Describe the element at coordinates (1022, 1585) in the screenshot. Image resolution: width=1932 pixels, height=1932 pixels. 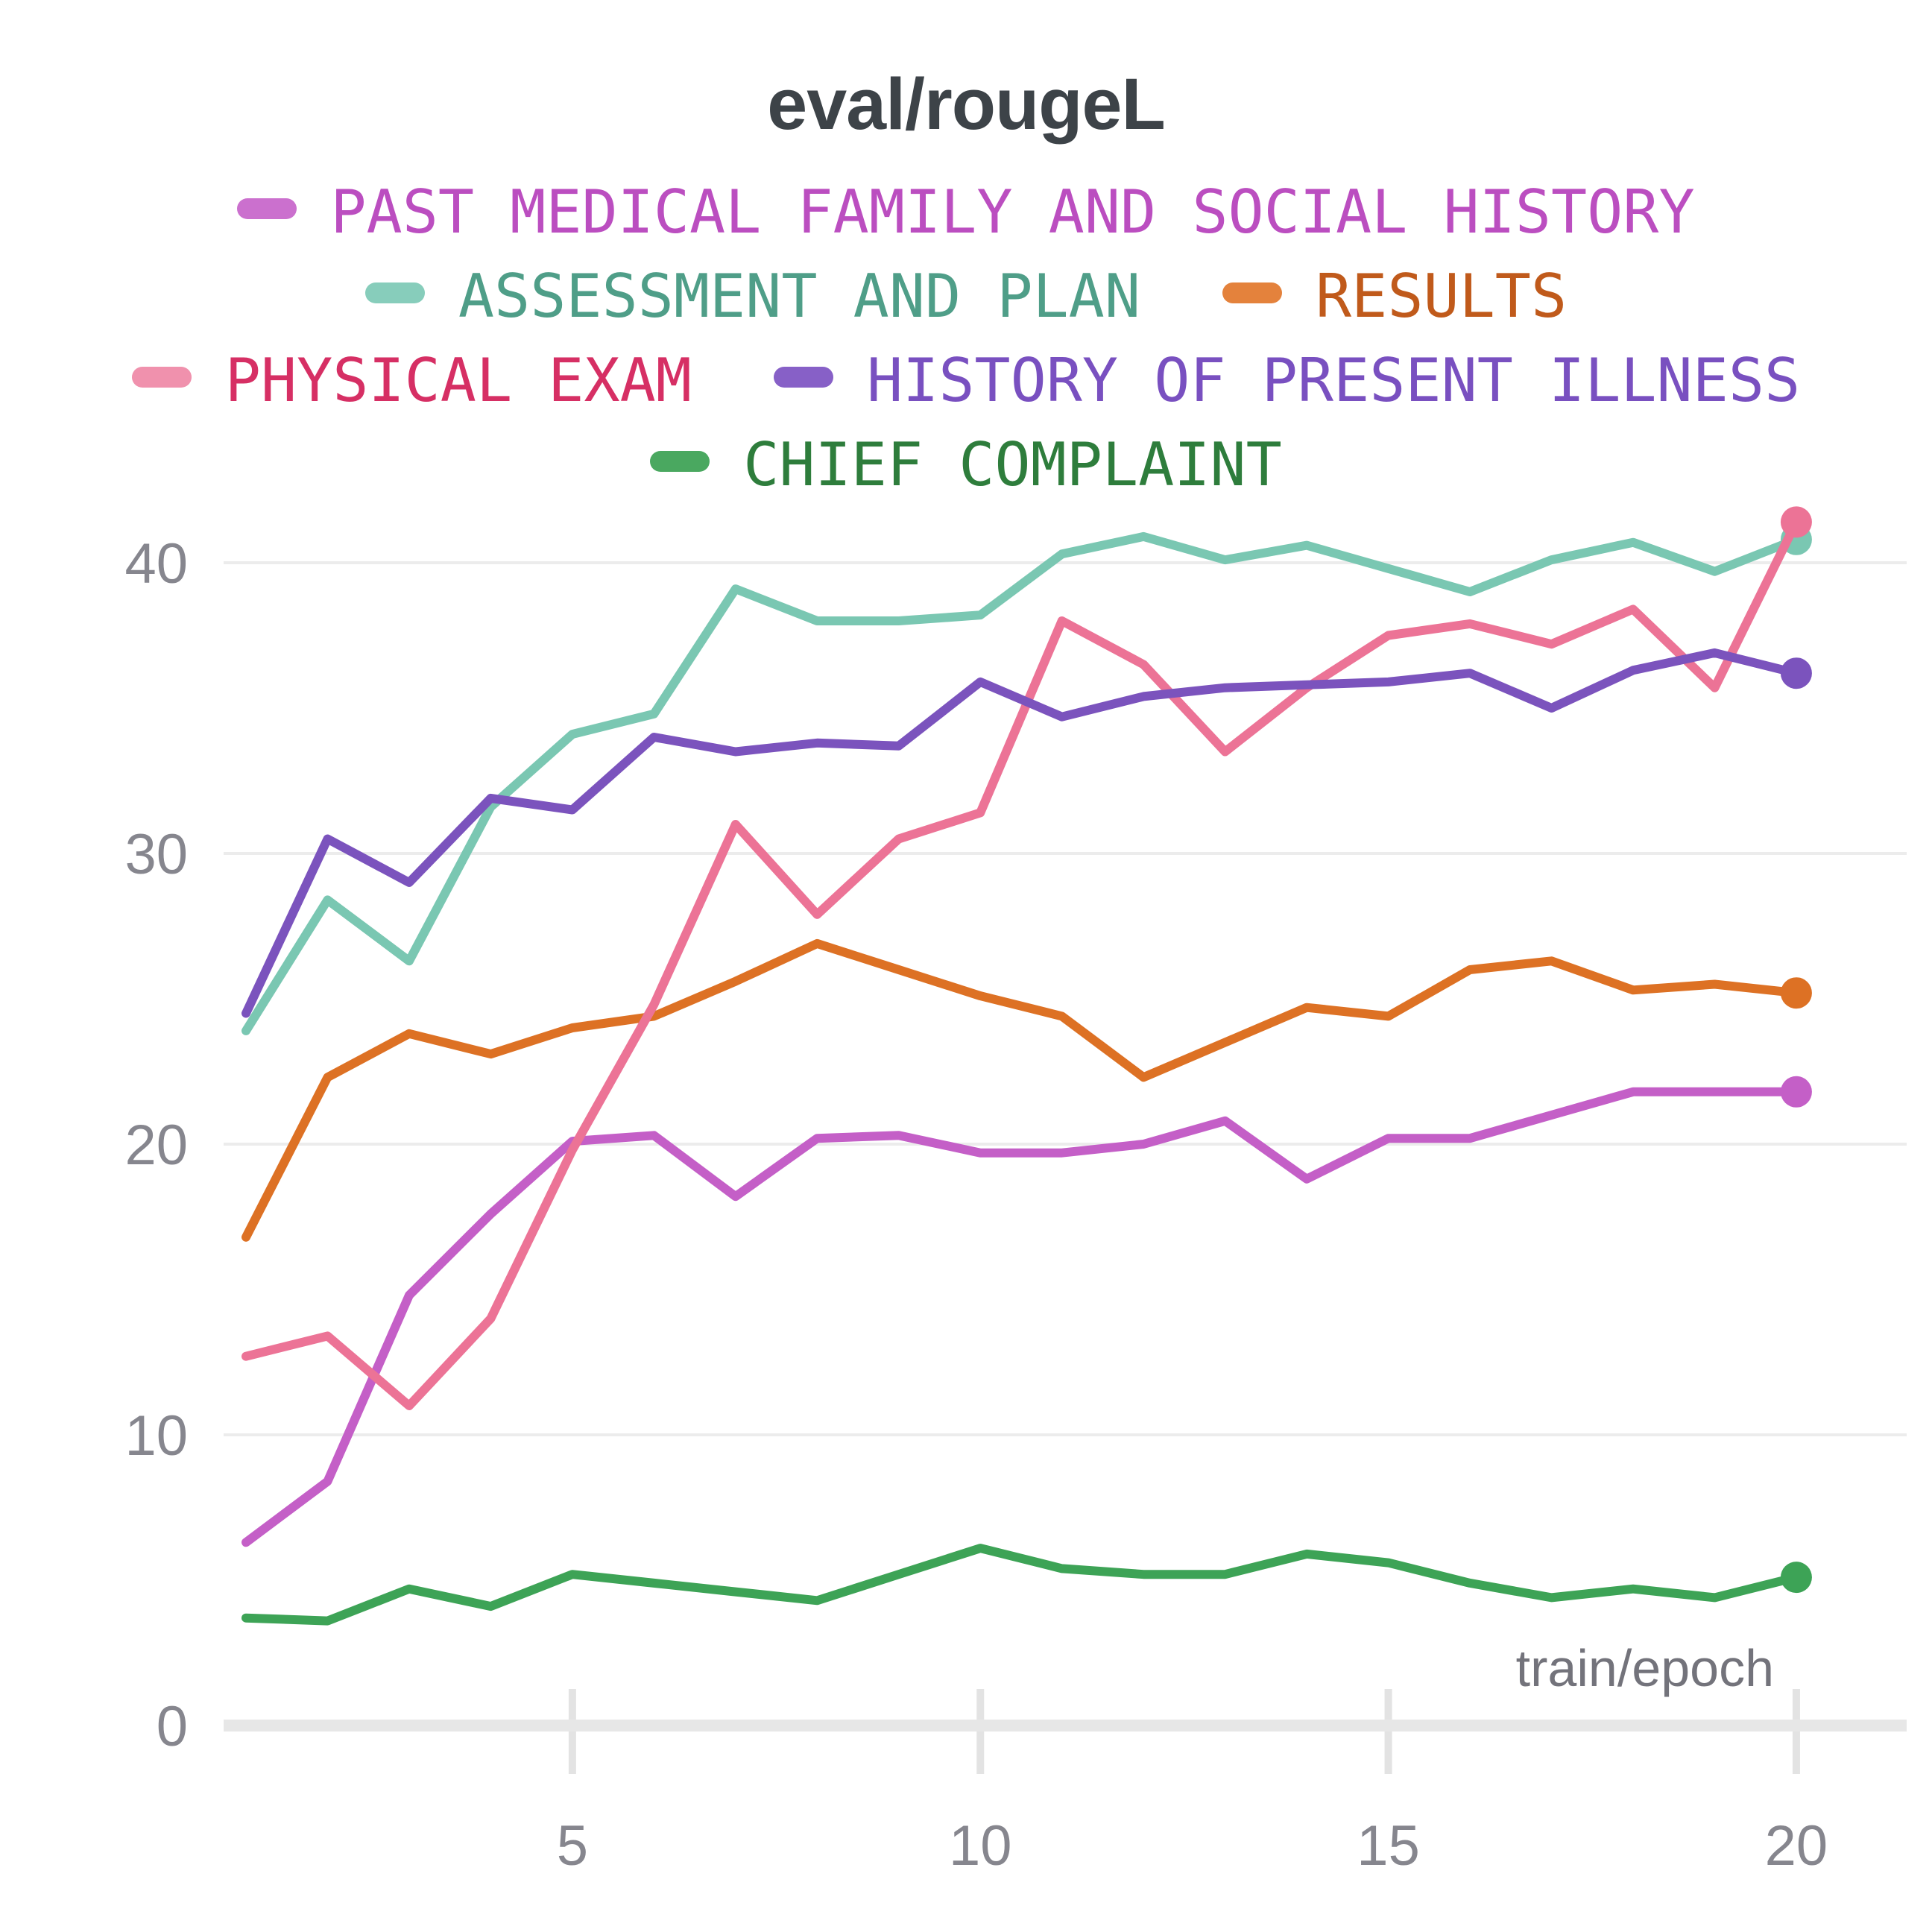
I see `series-line-chief_complaint` at that location.